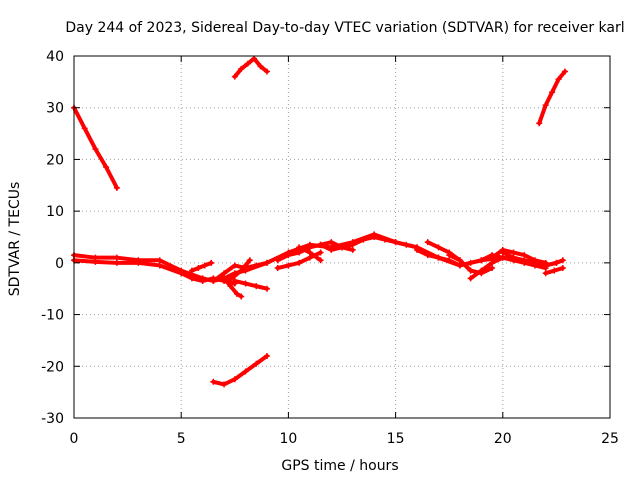 The image size is (640, 480). What do you see at coordinates (55, 160) in the screenshot?
I see `y-tick-label: 20` at bounding box center [55, 160].